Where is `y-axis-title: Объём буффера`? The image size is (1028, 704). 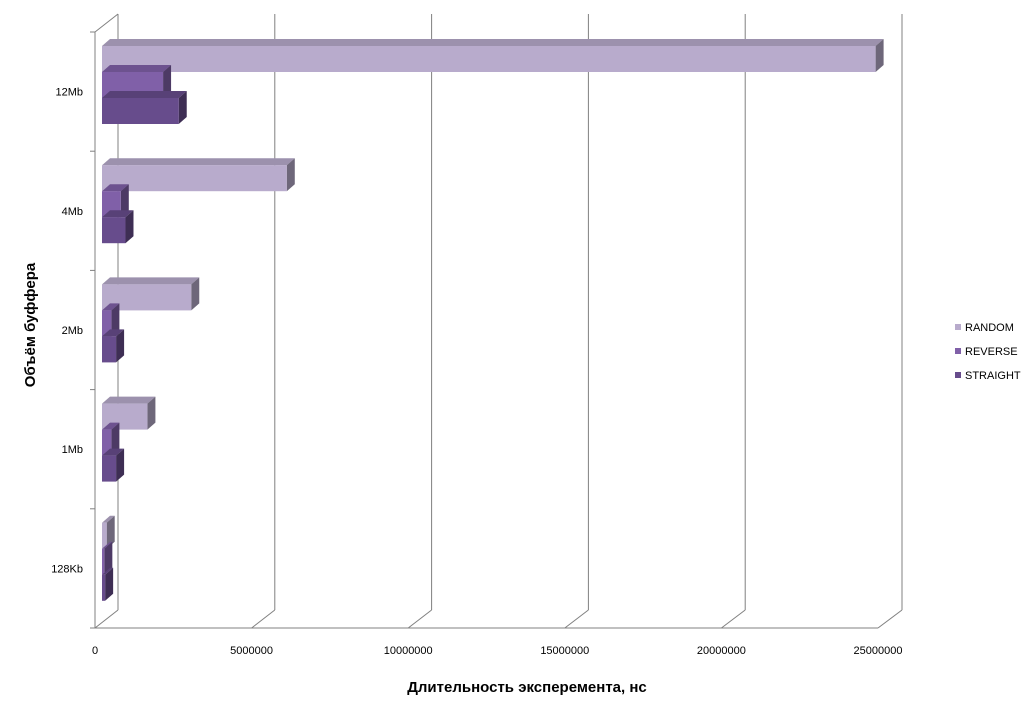
y-axis-title: Объём буффера is located at coordinates (30, 324).